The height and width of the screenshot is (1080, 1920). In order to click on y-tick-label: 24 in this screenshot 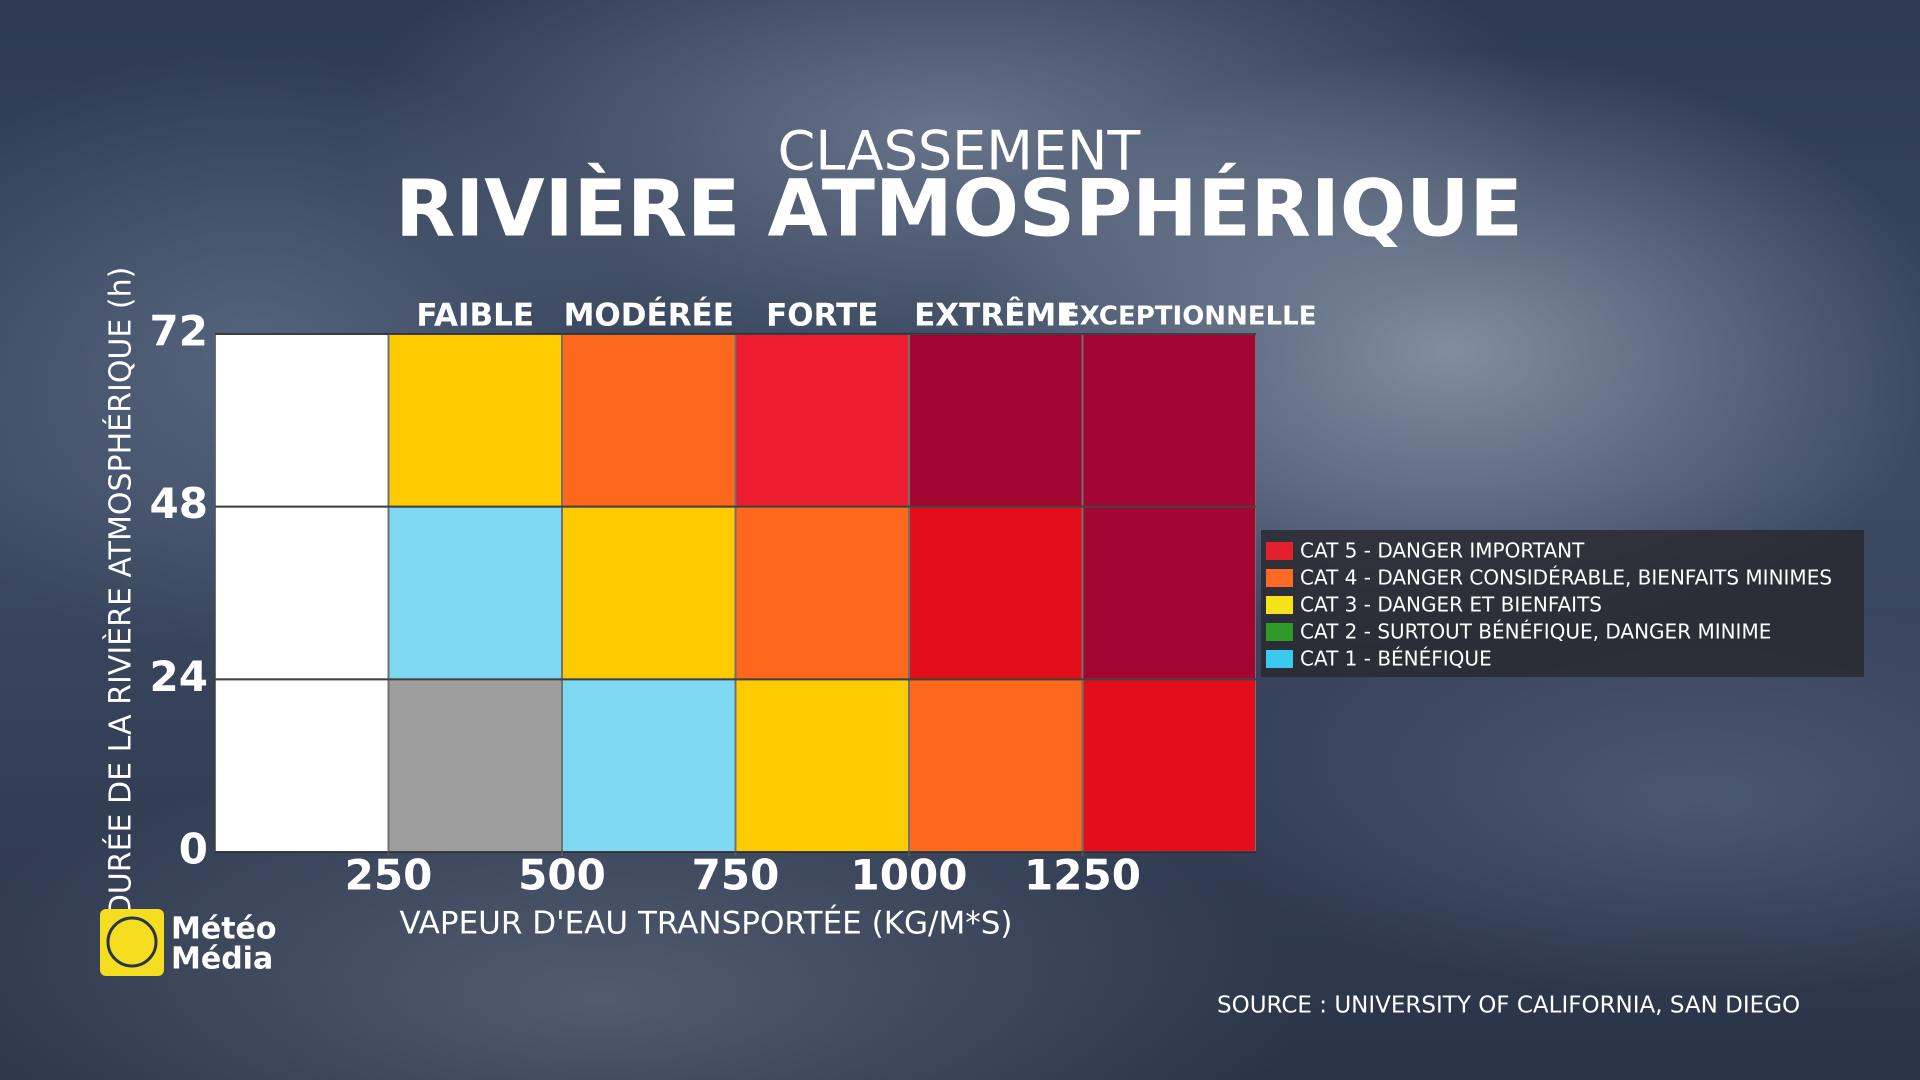, I will do `click(179, 676)`.